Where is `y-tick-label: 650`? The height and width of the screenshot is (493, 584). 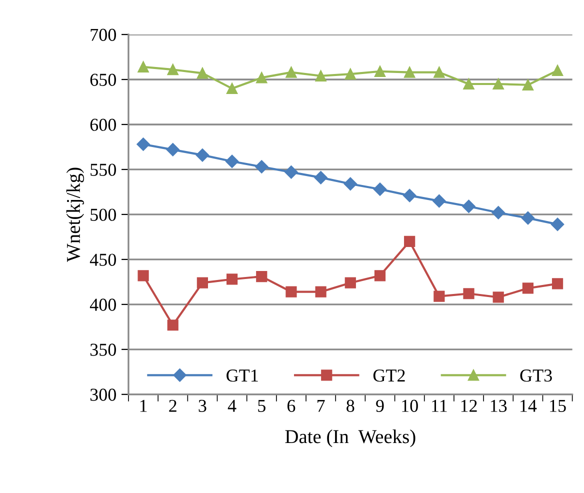
y-tick-label: 650 is located at coordinates (103, 80).